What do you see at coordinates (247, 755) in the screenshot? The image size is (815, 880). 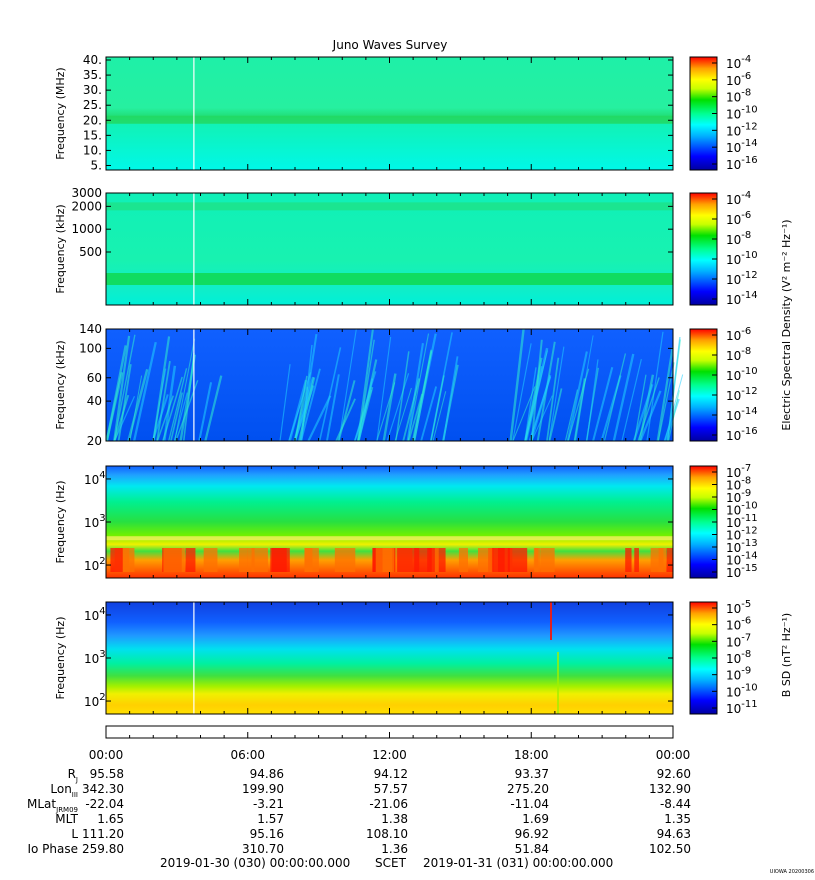 I see `time-tick-label: 06:00` at bounding box center [247, 755].